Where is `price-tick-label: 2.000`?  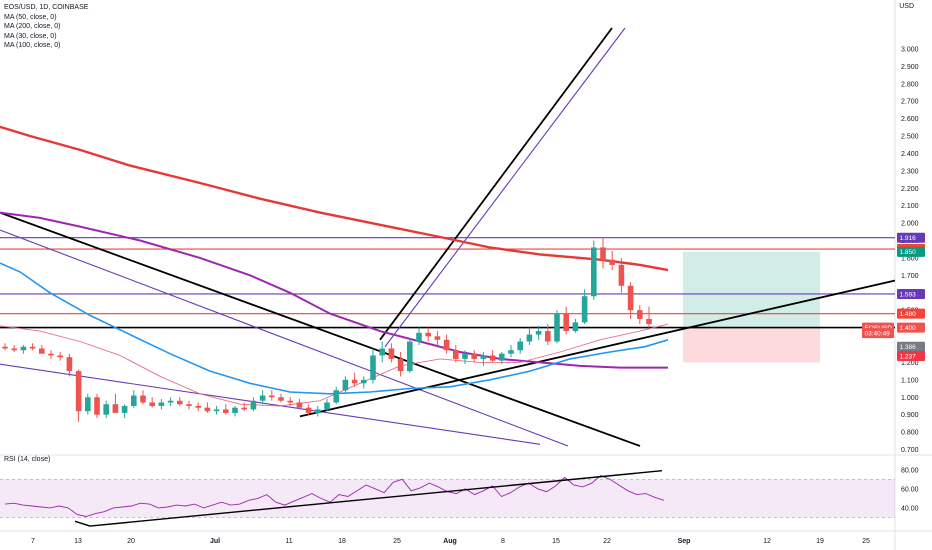
price-tick-label: 2.000 is located at coordinates (910, 224).